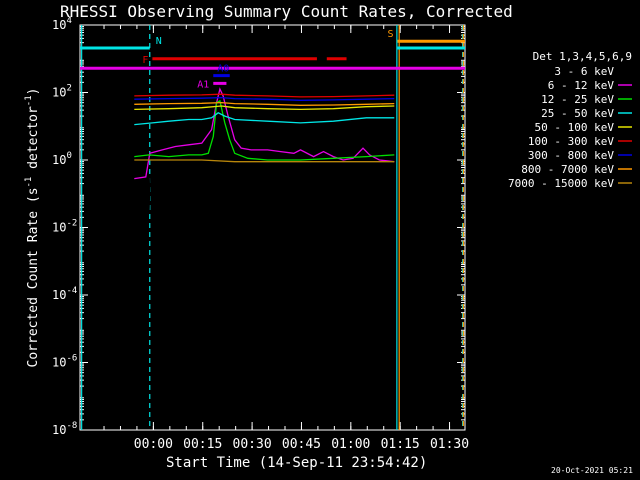  Describe the element at coordinates (561, 183) in the screenshot. I see `legend-label: 7000 - 15000 keV` at that location.